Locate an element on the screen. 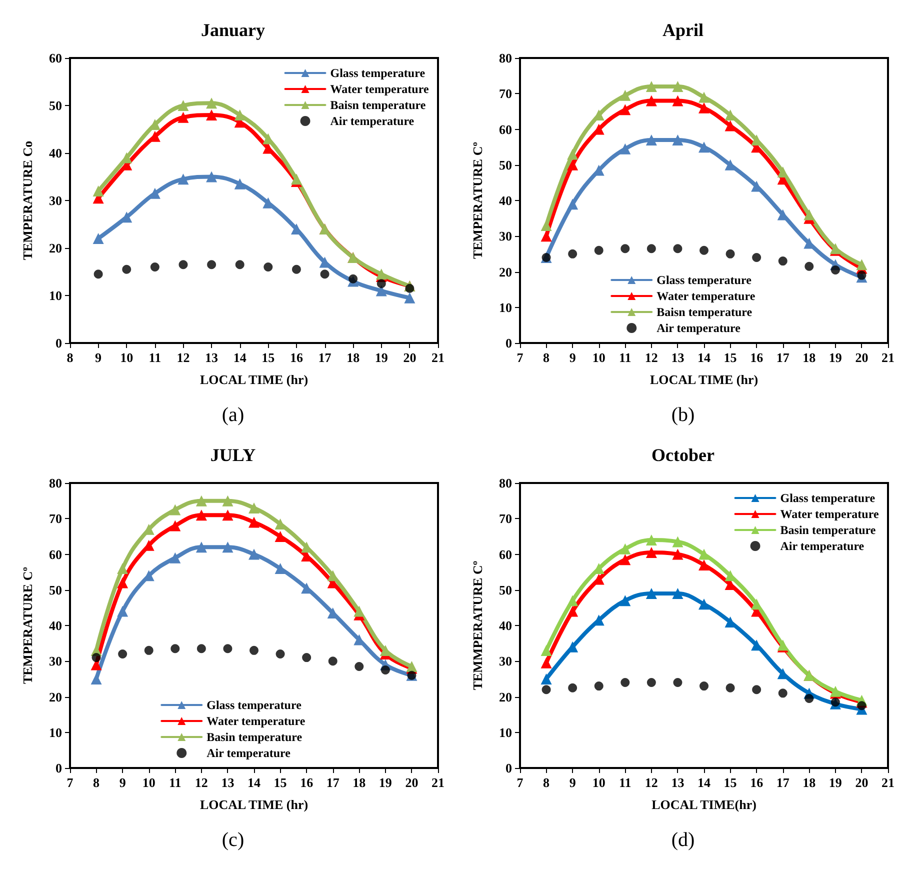  text: (d) is located at coordinates (683, 840).